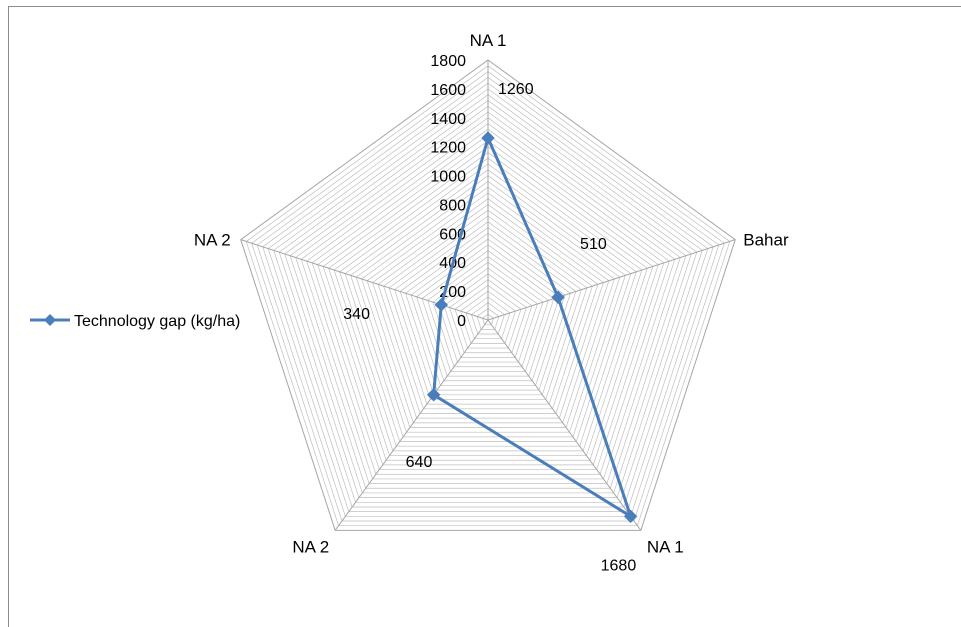  Describe the element at coordinates (448, 119) in the screenshot. I see `radial-tick-label: 1400` at that location.